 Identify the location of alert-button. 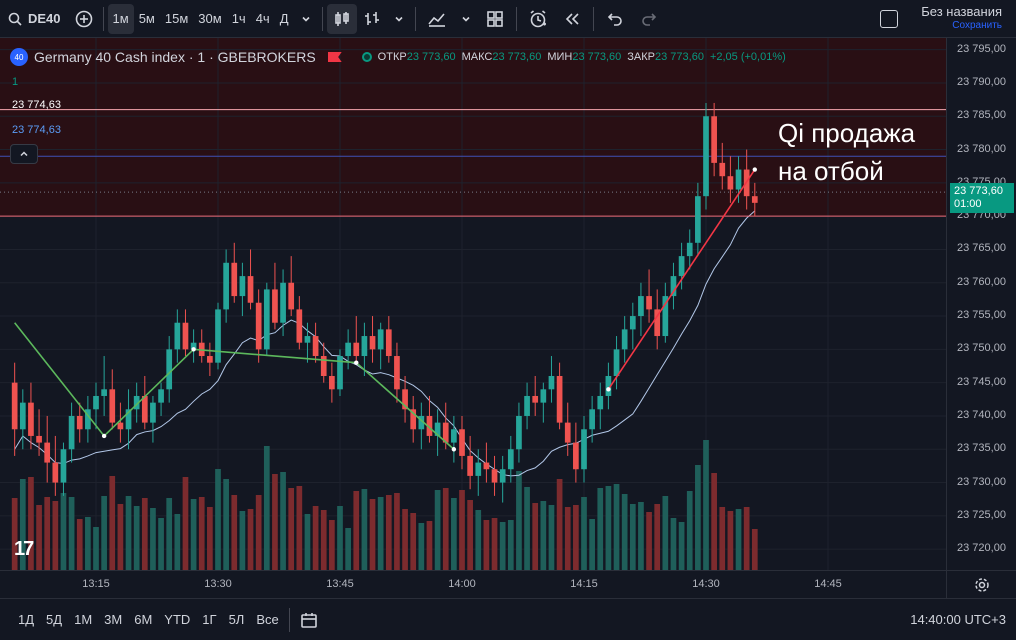
(538, 19).